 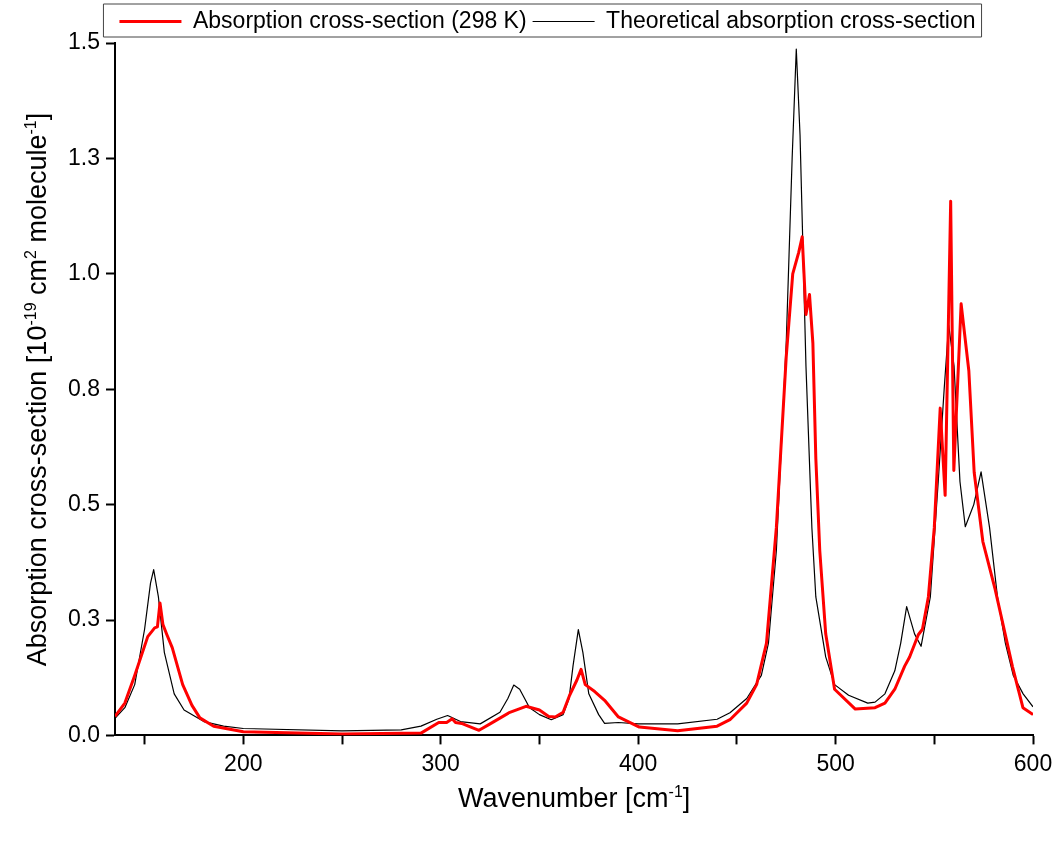 I want to click on x-tick-label: 300, so click(x=440, y=762).